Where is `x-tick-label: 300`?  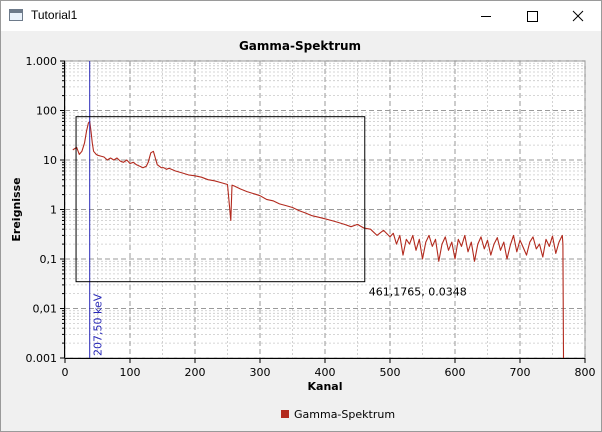 x-tick-label: 300 is located at coordinates (260, 372).